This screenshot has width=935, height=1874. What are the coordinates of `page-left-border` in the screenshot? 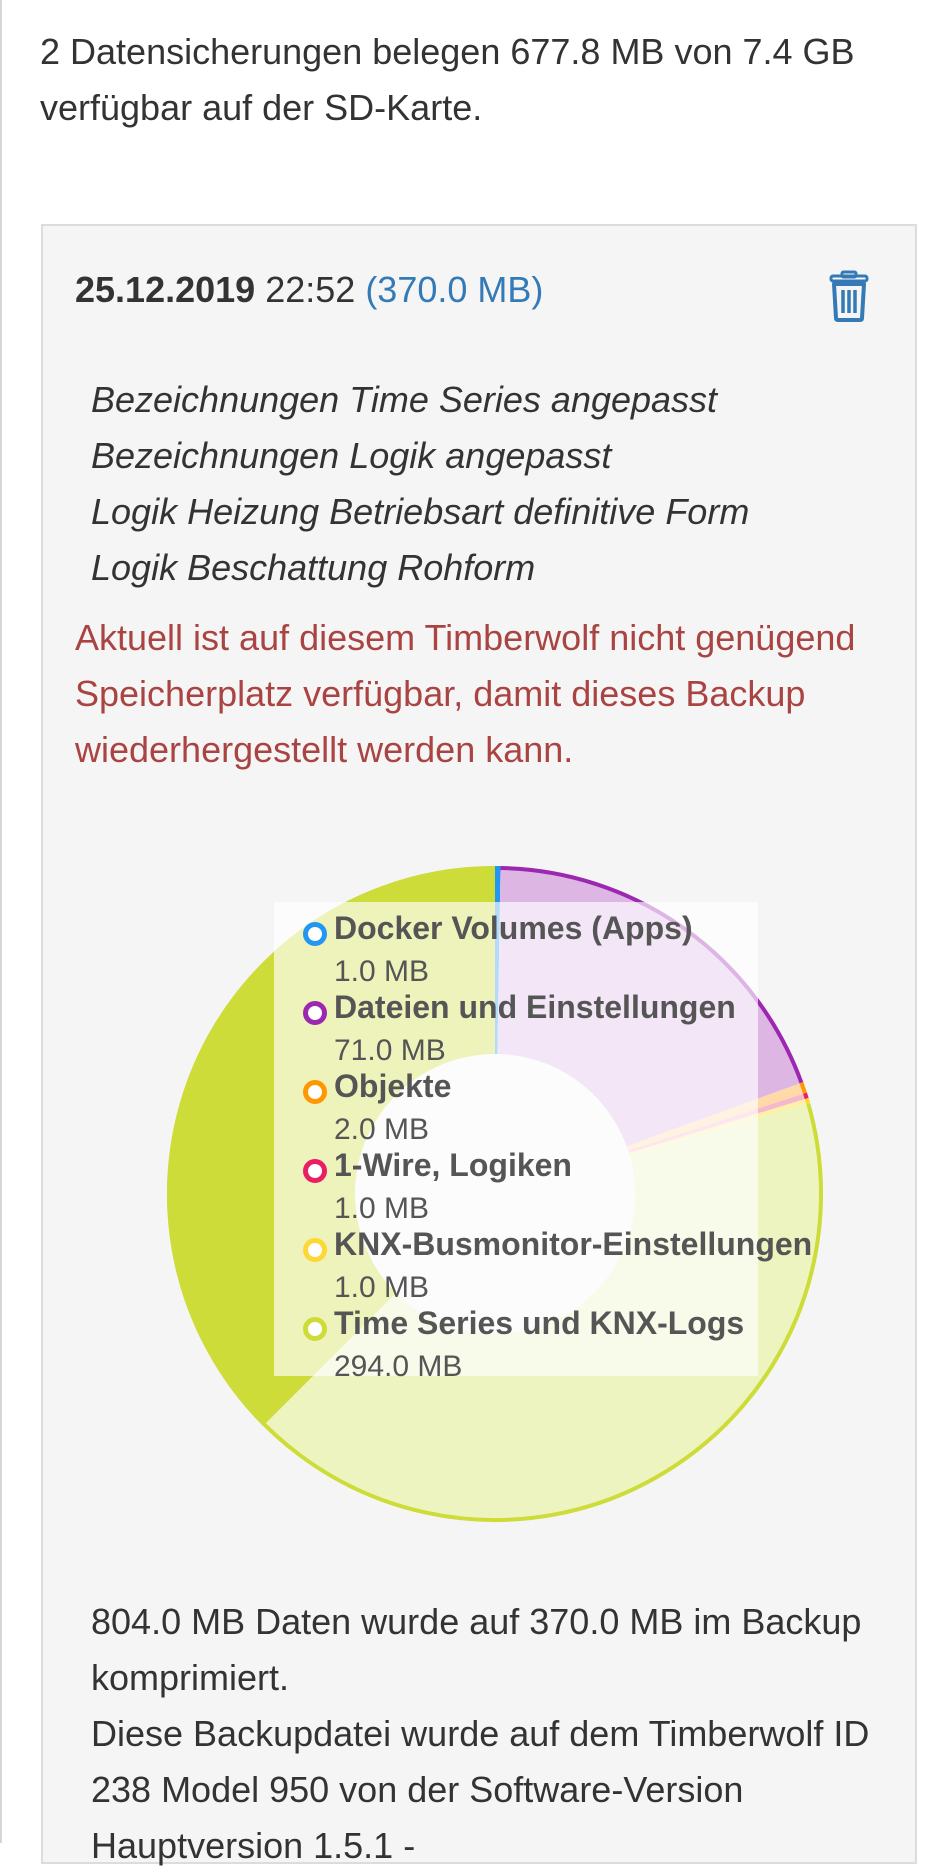 It's located at (1, 921).